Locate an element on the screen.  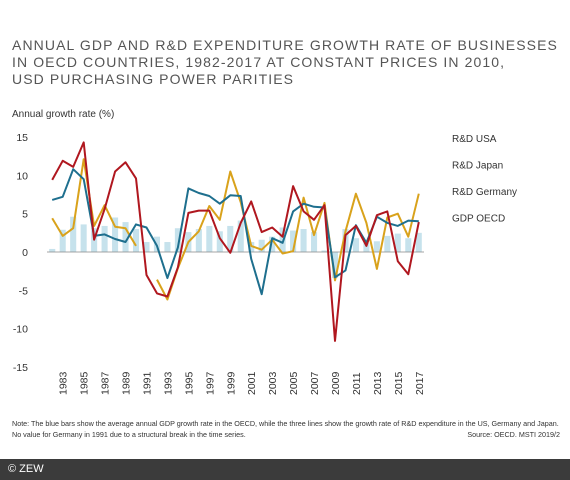
y-axis-label: Annual growth rate (%) is located at coordinates (63, 114).